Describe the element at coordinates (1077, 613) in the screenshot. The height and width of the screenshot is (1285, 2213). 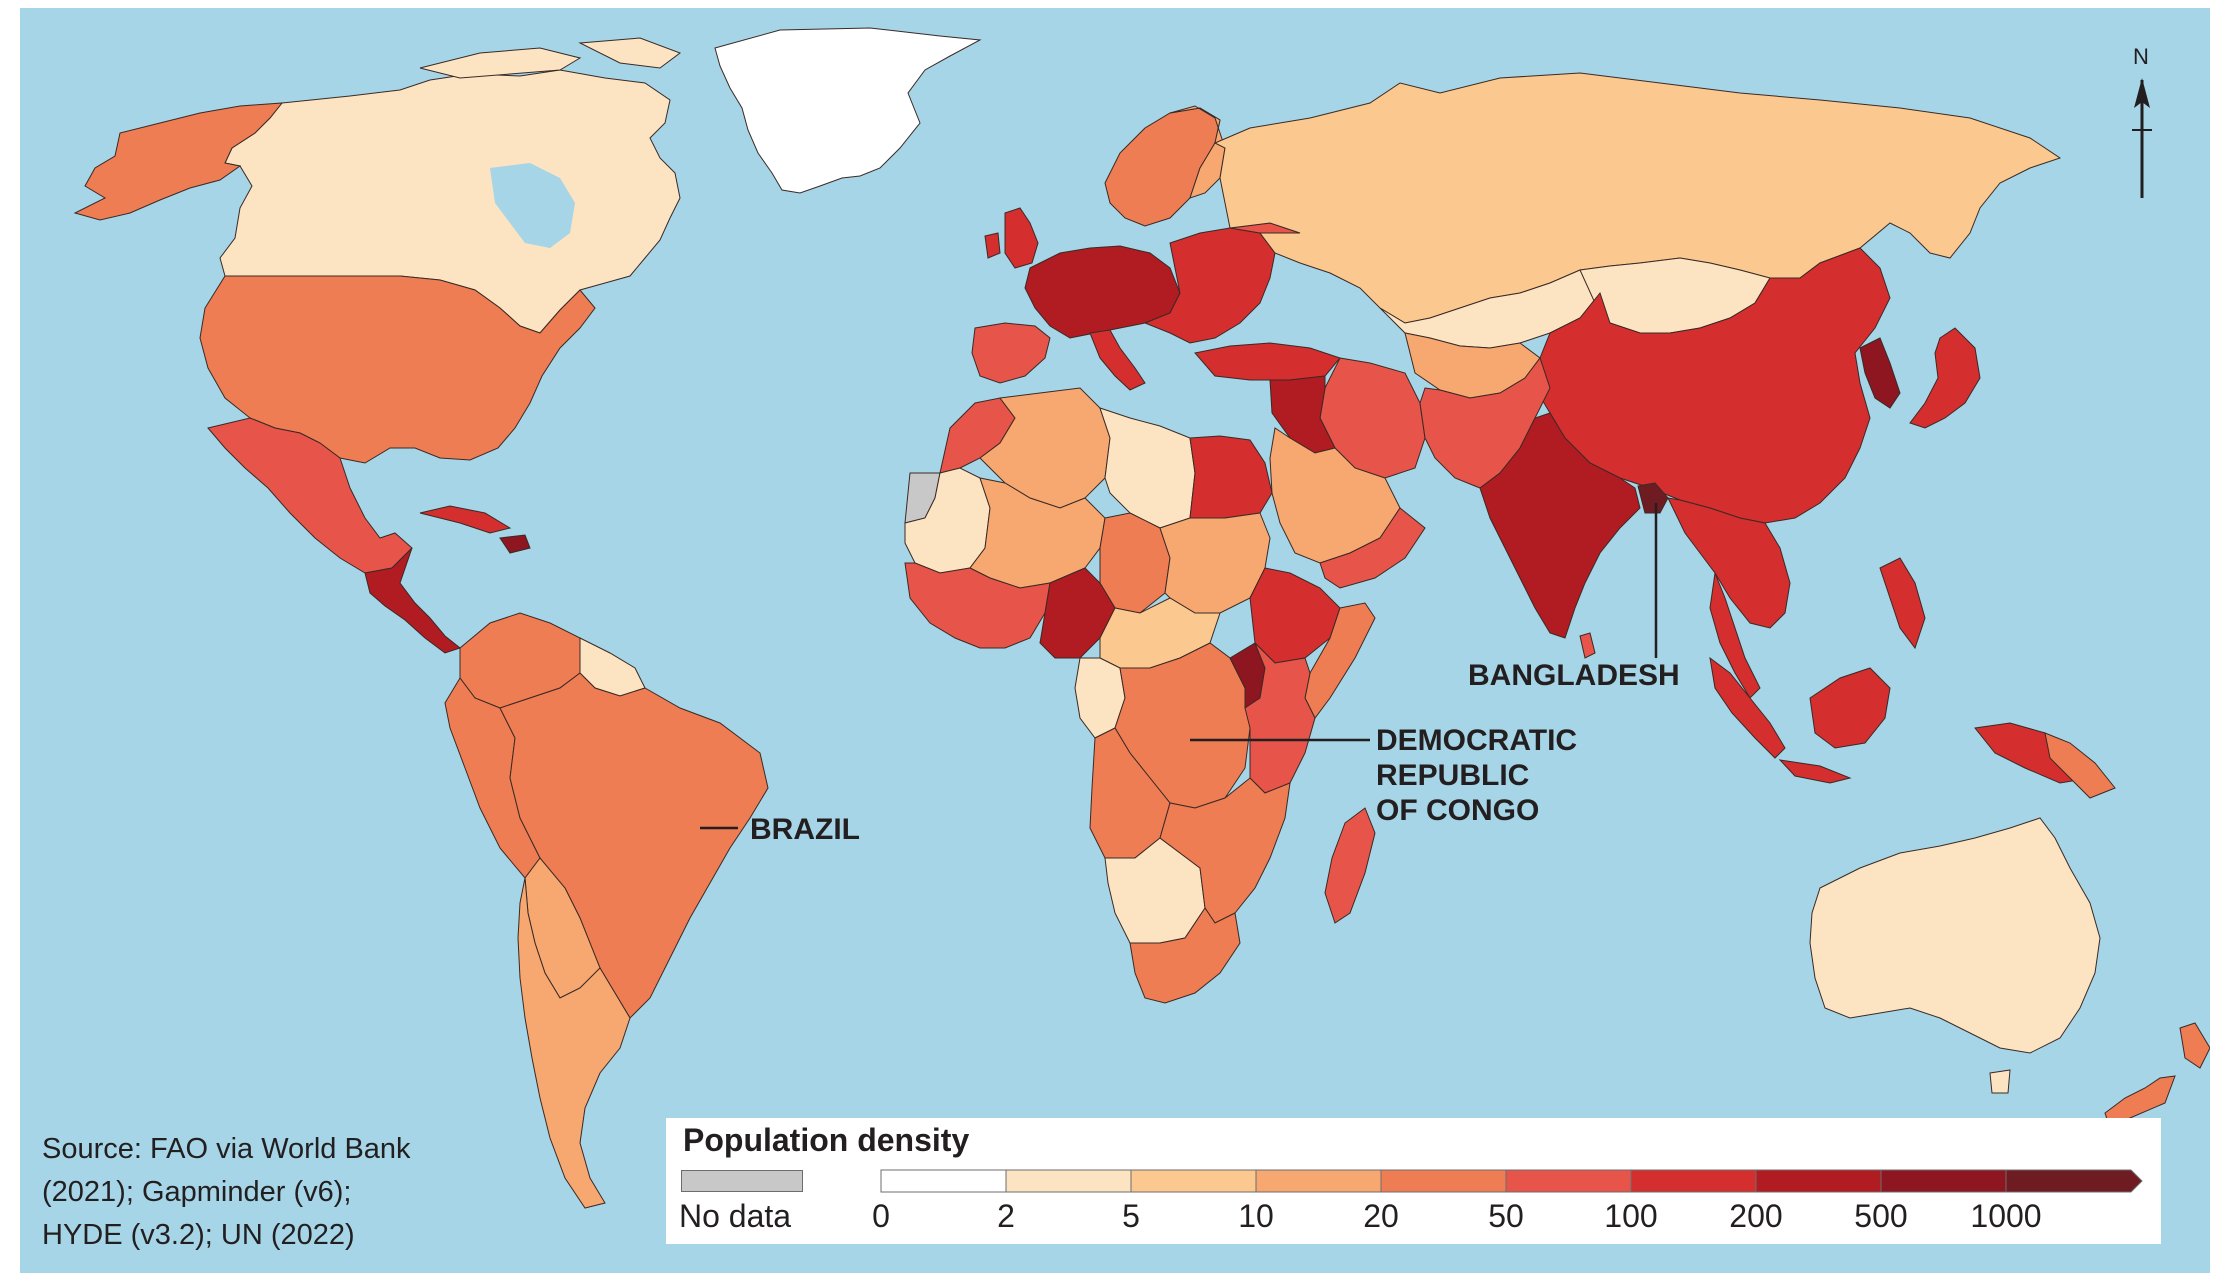
I see `nigeria` at that location.